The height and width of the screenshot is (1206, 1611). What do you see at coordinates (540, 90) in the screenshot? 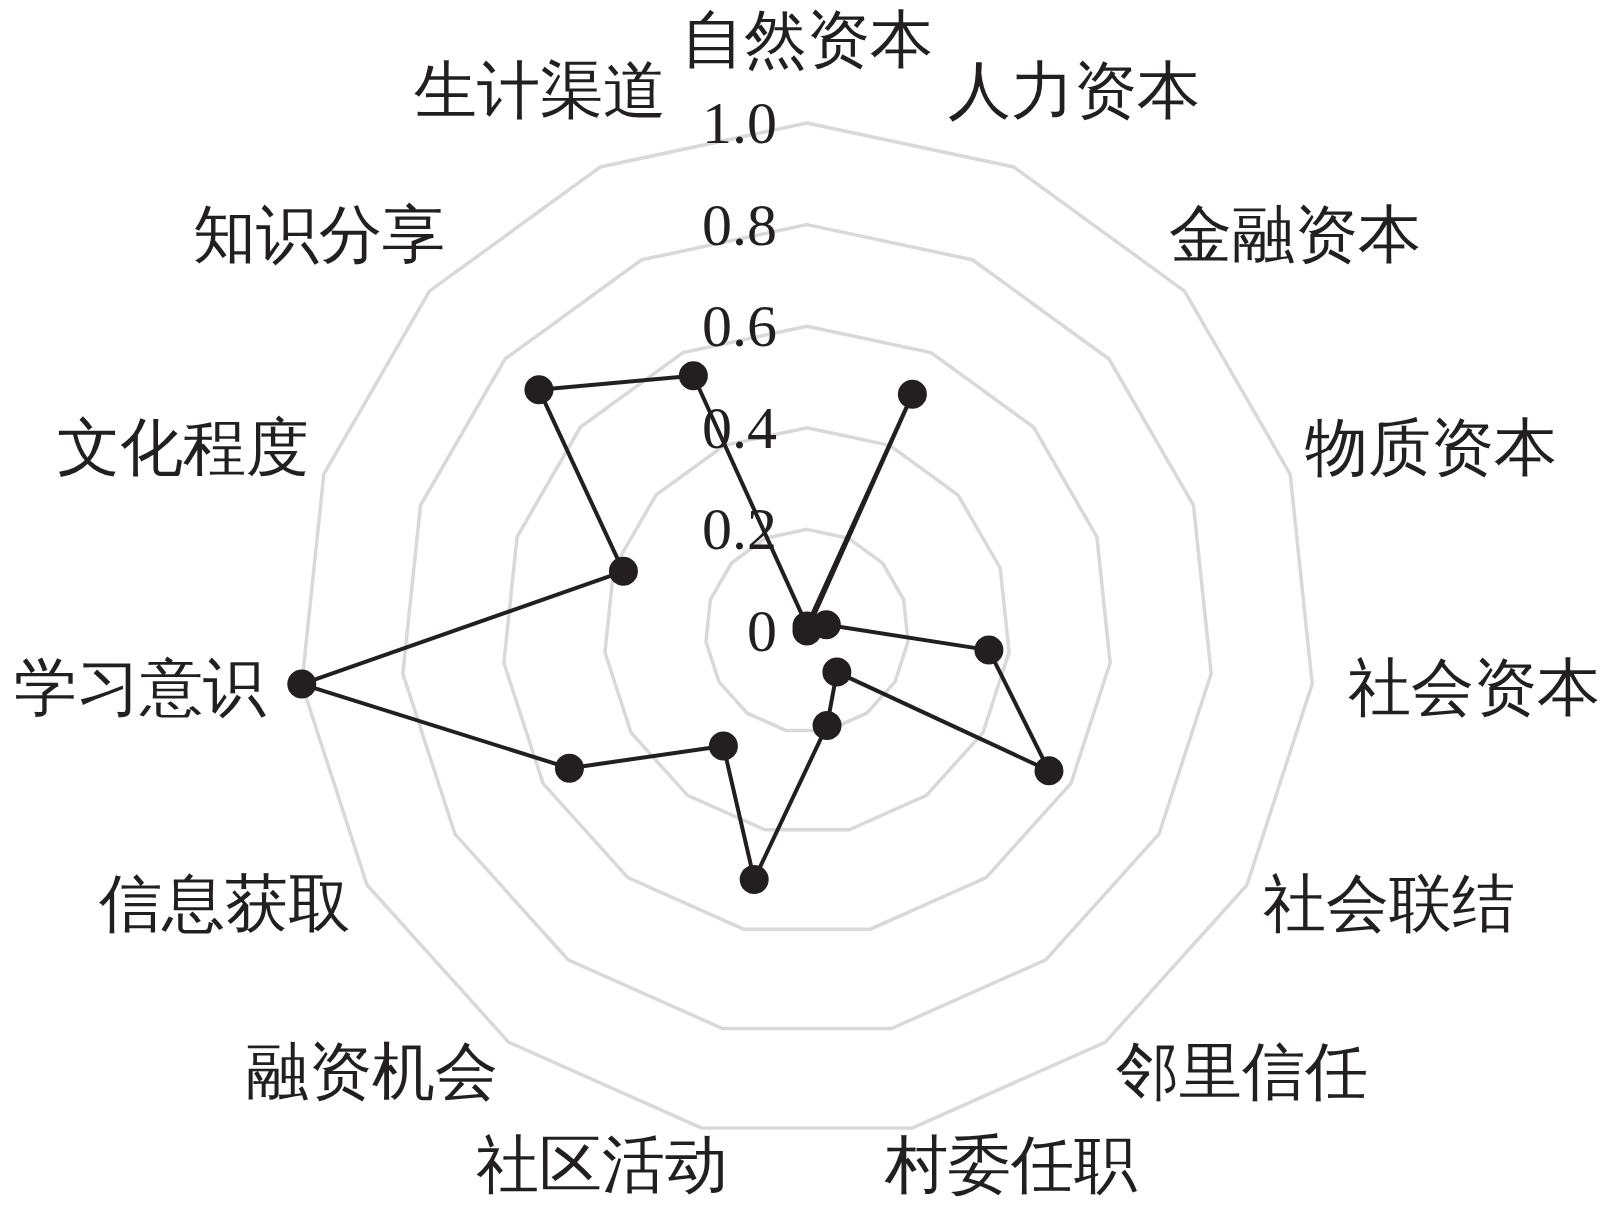
I see `category-label: 生计渠道` at bounding box center [540, 90].